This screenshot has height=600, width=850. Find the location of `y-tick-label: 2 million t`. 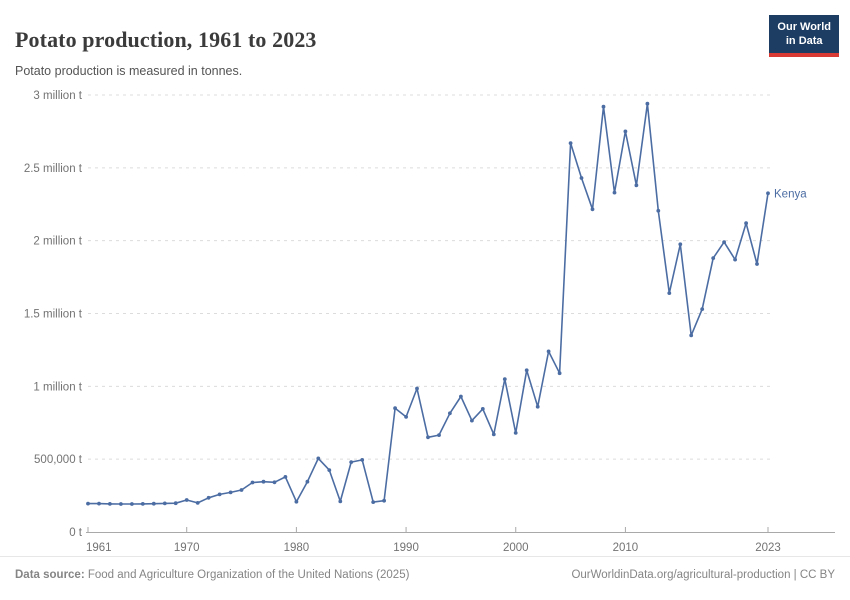

y-tick-label: 2 million t is located at coordinates (57, 242).